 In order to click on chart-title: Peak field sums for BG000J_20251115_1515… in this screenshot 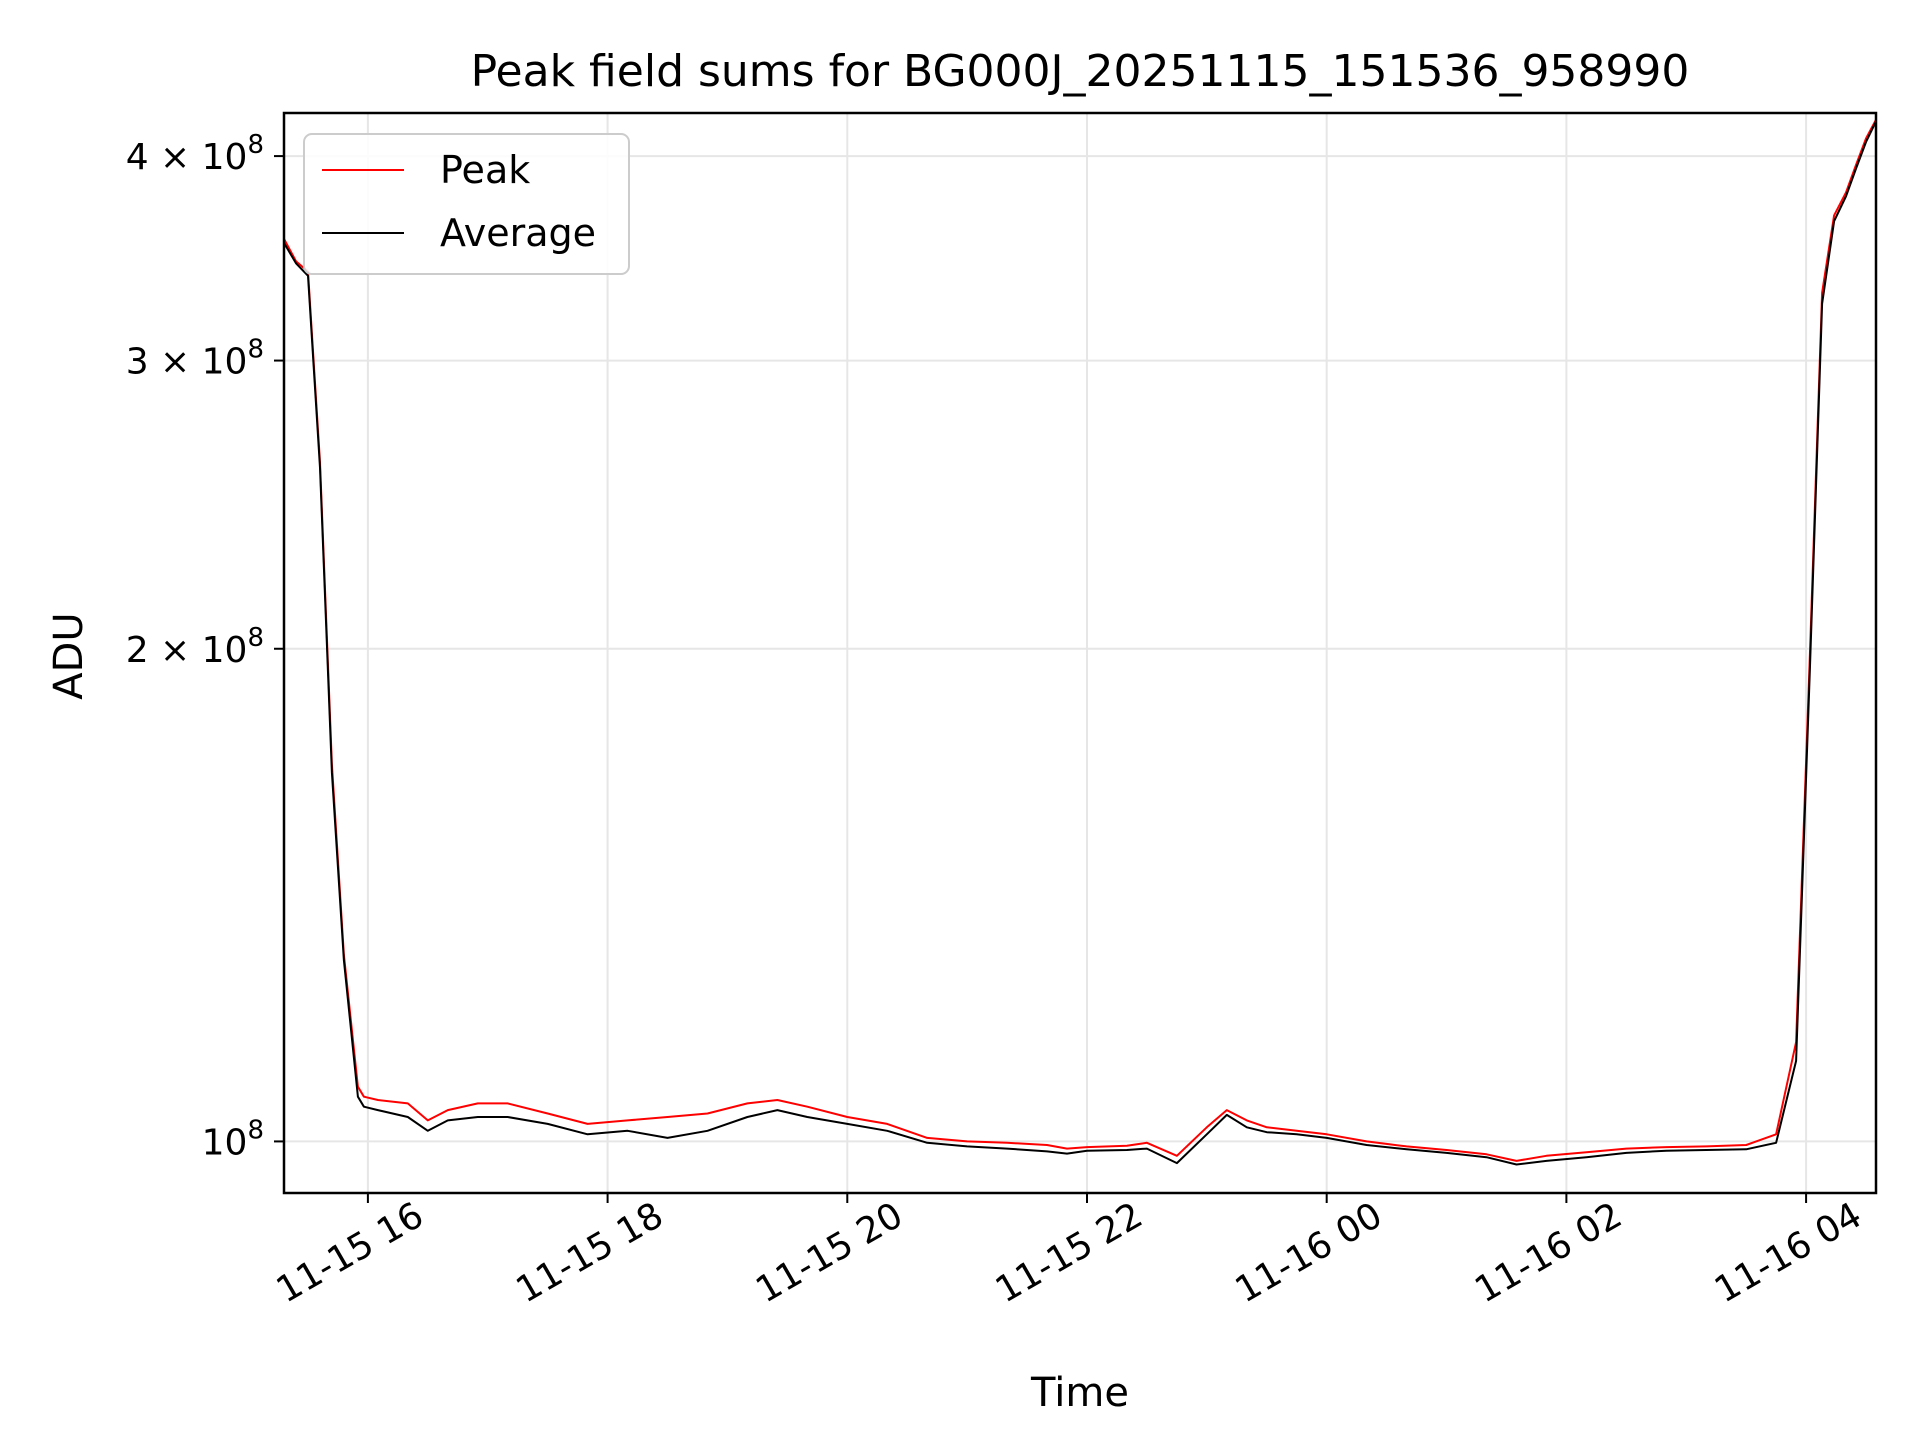, I will do `click(1080, 71)`.